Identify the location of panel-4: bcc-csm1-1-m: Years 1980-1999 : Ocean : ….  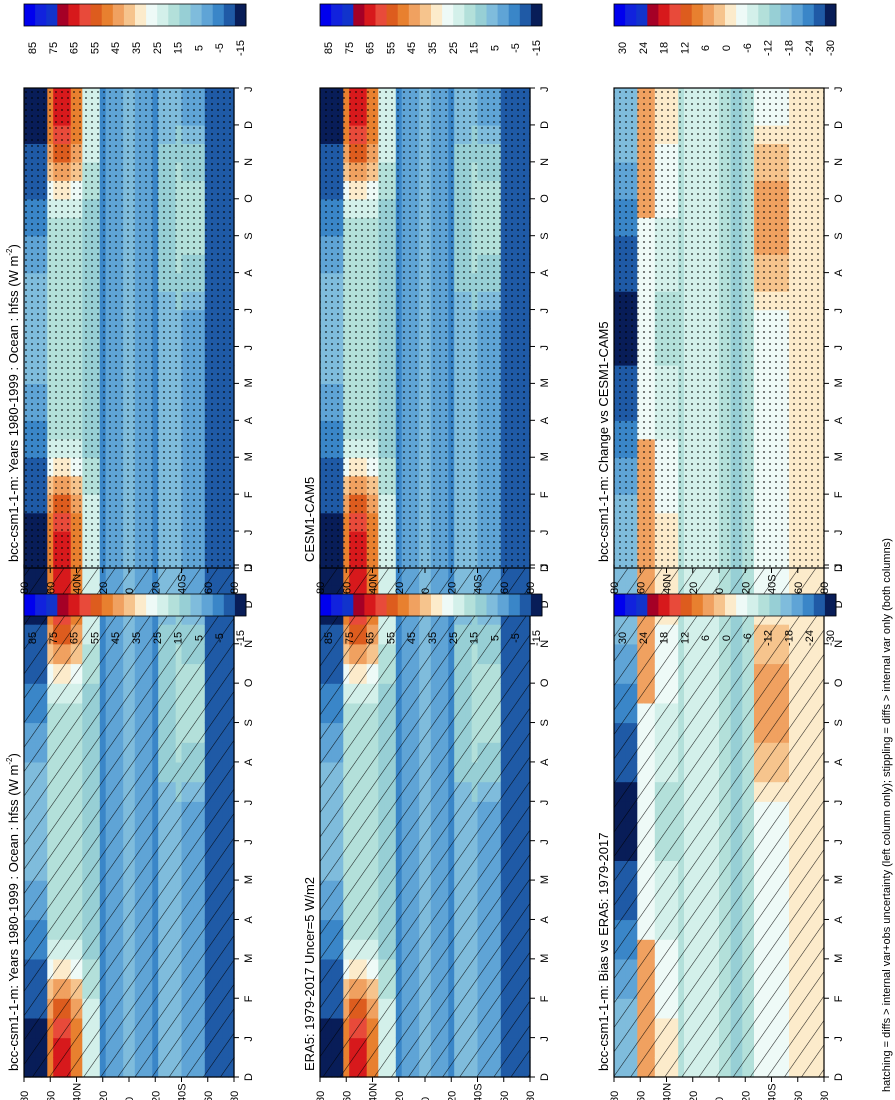
(130, 341).